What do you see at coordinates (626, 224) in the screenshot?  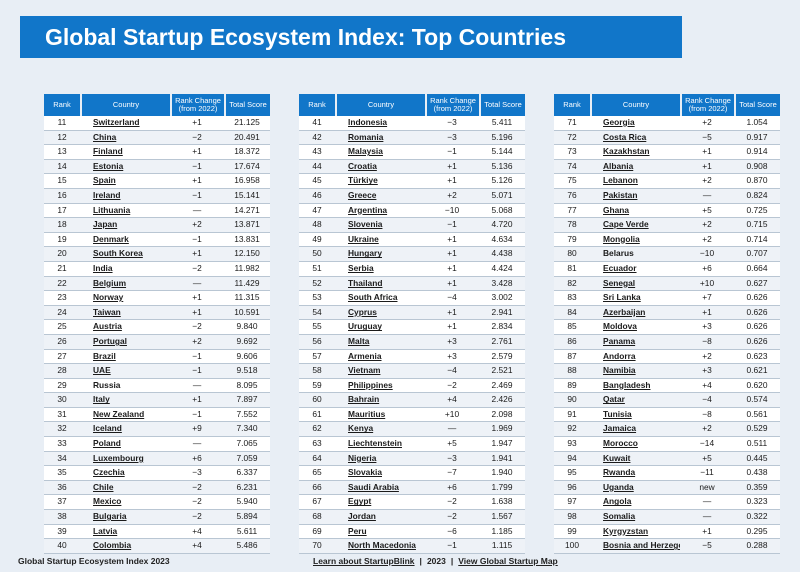 I see `country-link: Cape Verde` at bounding box center [626, 224].